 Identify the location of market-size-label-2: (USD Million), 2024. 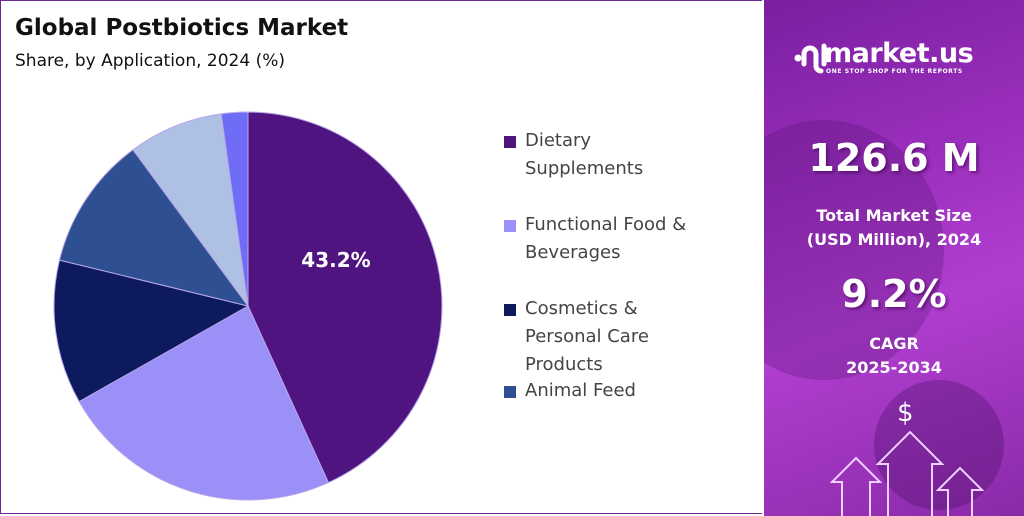
(894, 239).